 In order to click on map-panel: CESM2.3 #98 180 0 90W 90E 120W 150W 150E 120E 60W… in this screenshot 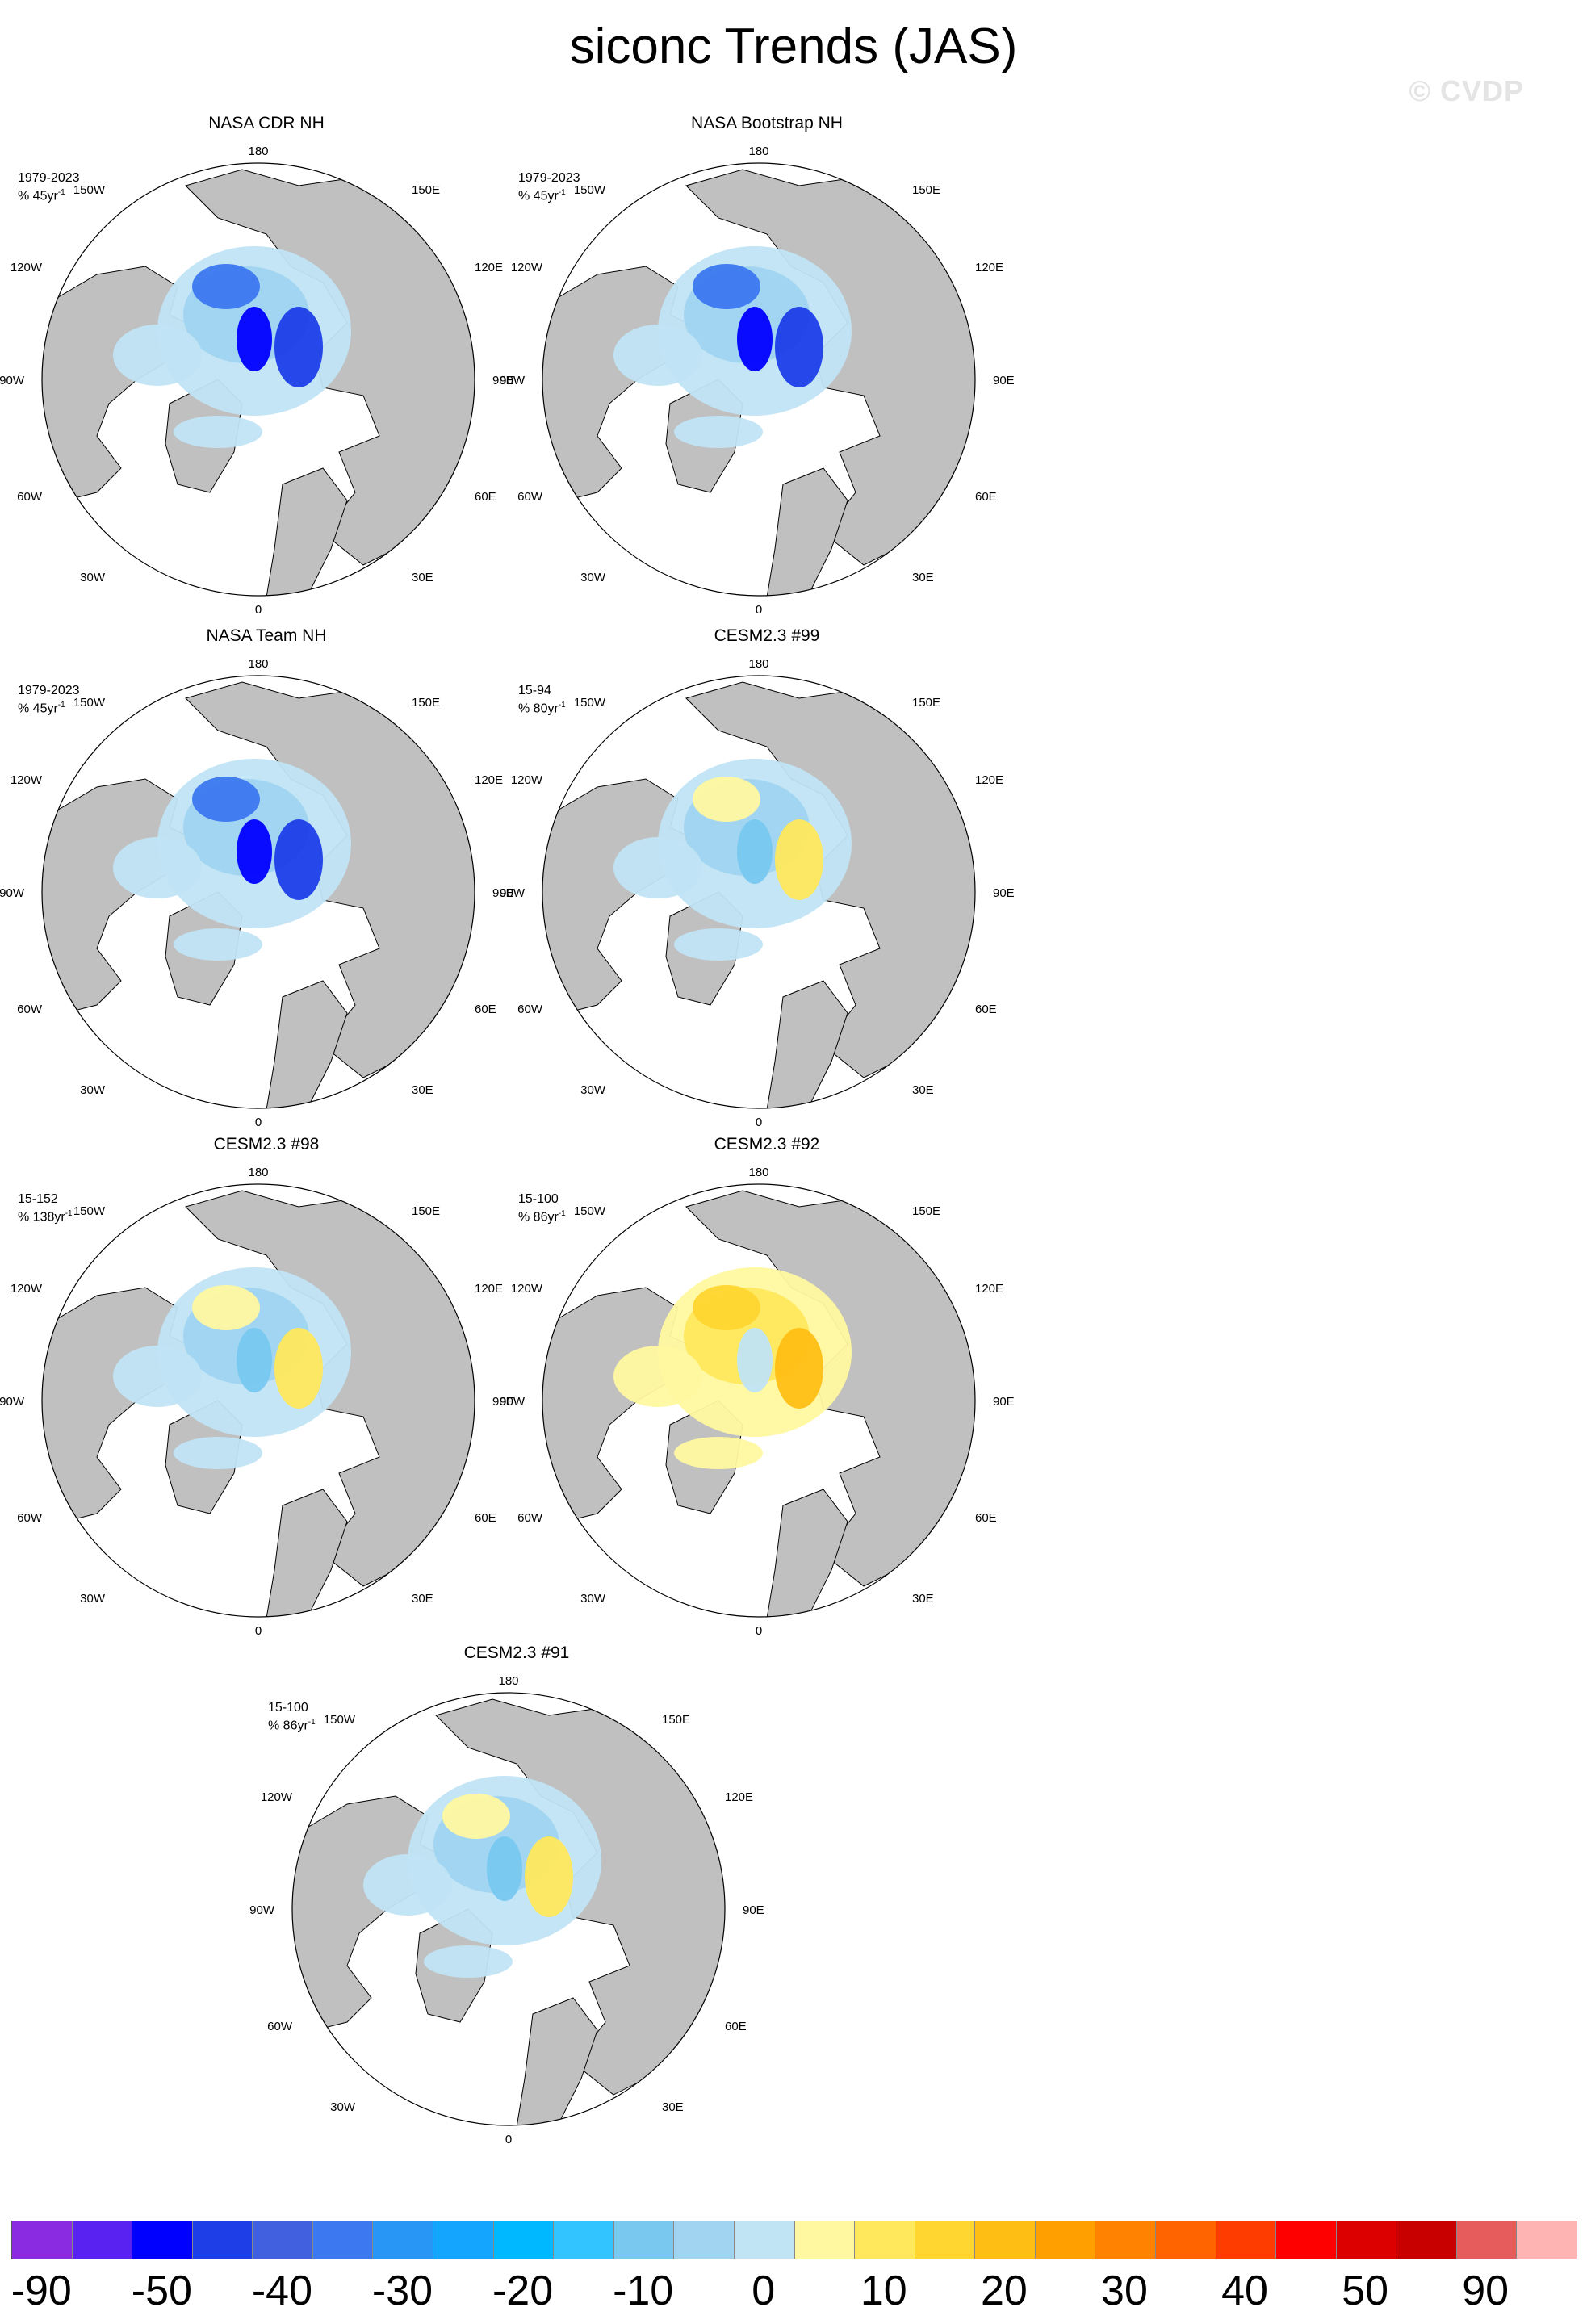, I will do `click(278, 1392)`.